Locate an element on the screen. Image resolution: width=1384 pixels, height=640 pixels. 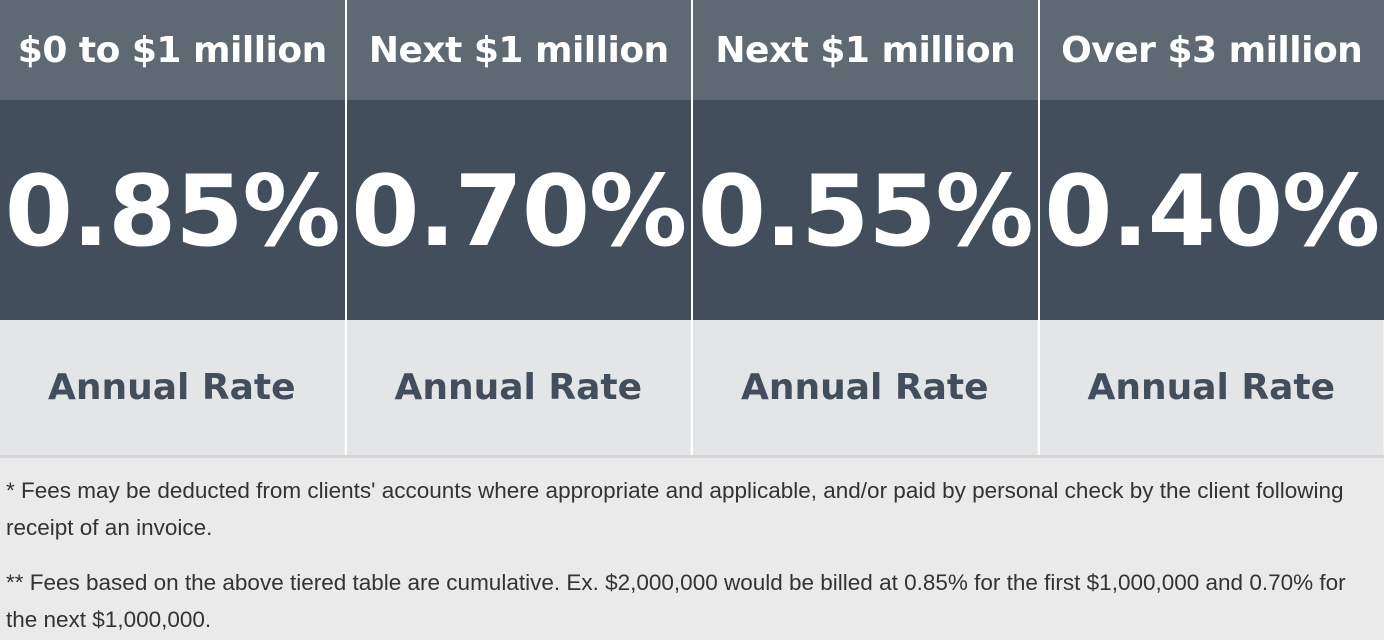
tier-range: Over $3 million is located at coordinates (1211, 50).